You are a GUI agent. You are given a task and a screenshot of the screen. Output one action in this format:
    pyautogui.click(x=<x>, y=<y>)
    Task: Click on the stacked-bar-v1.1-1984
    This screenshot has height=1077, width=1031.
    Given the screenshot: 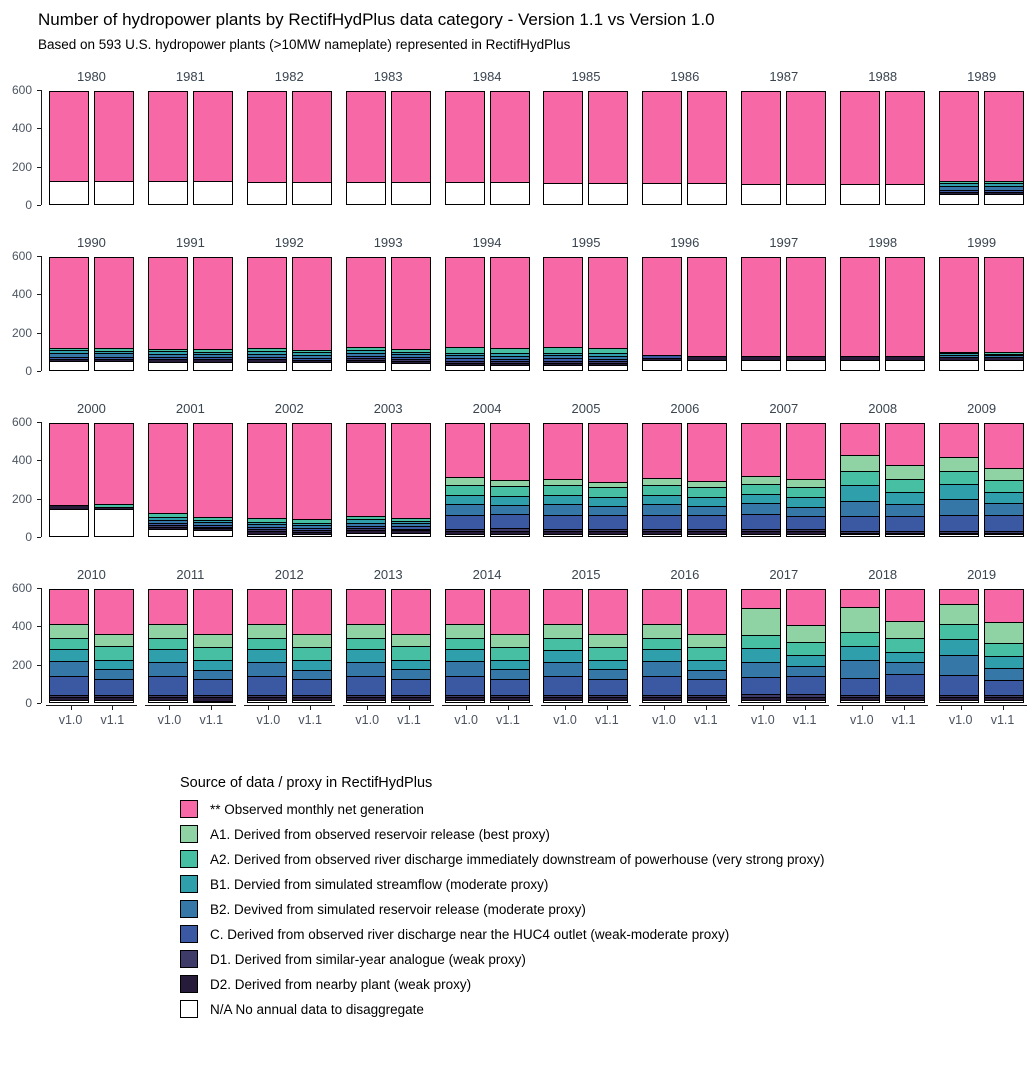 What is the action you would take?
    pyautogui.click(x=509, y=148)
    